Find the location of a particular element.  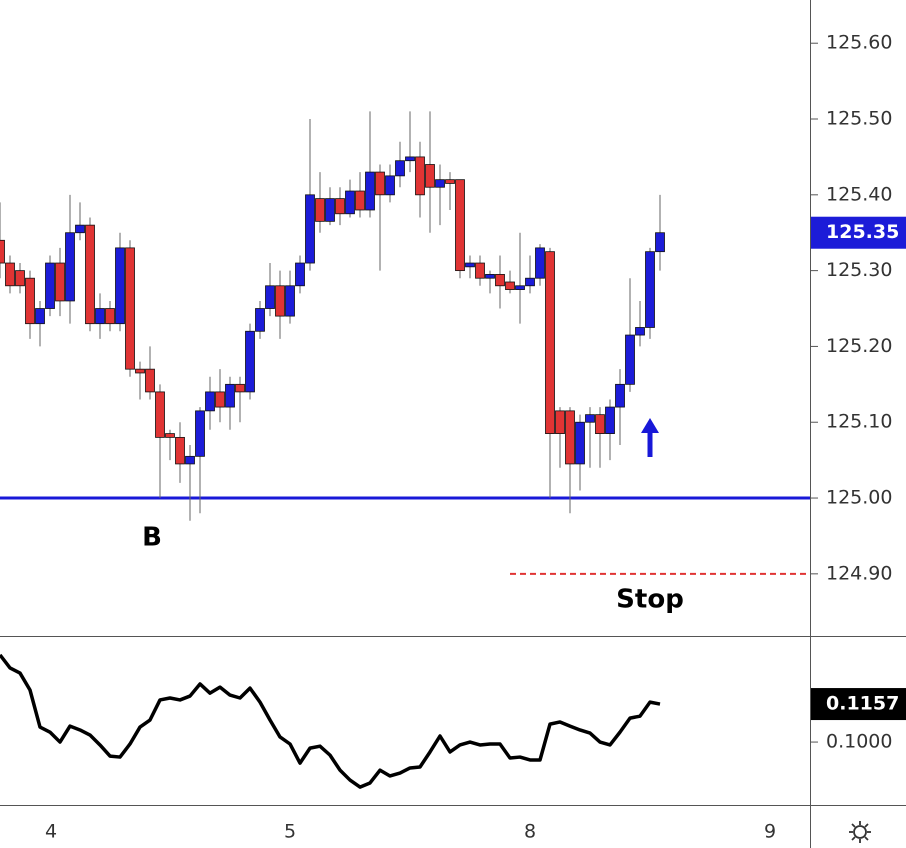

last-value-box is located at coordinates (858, 704).